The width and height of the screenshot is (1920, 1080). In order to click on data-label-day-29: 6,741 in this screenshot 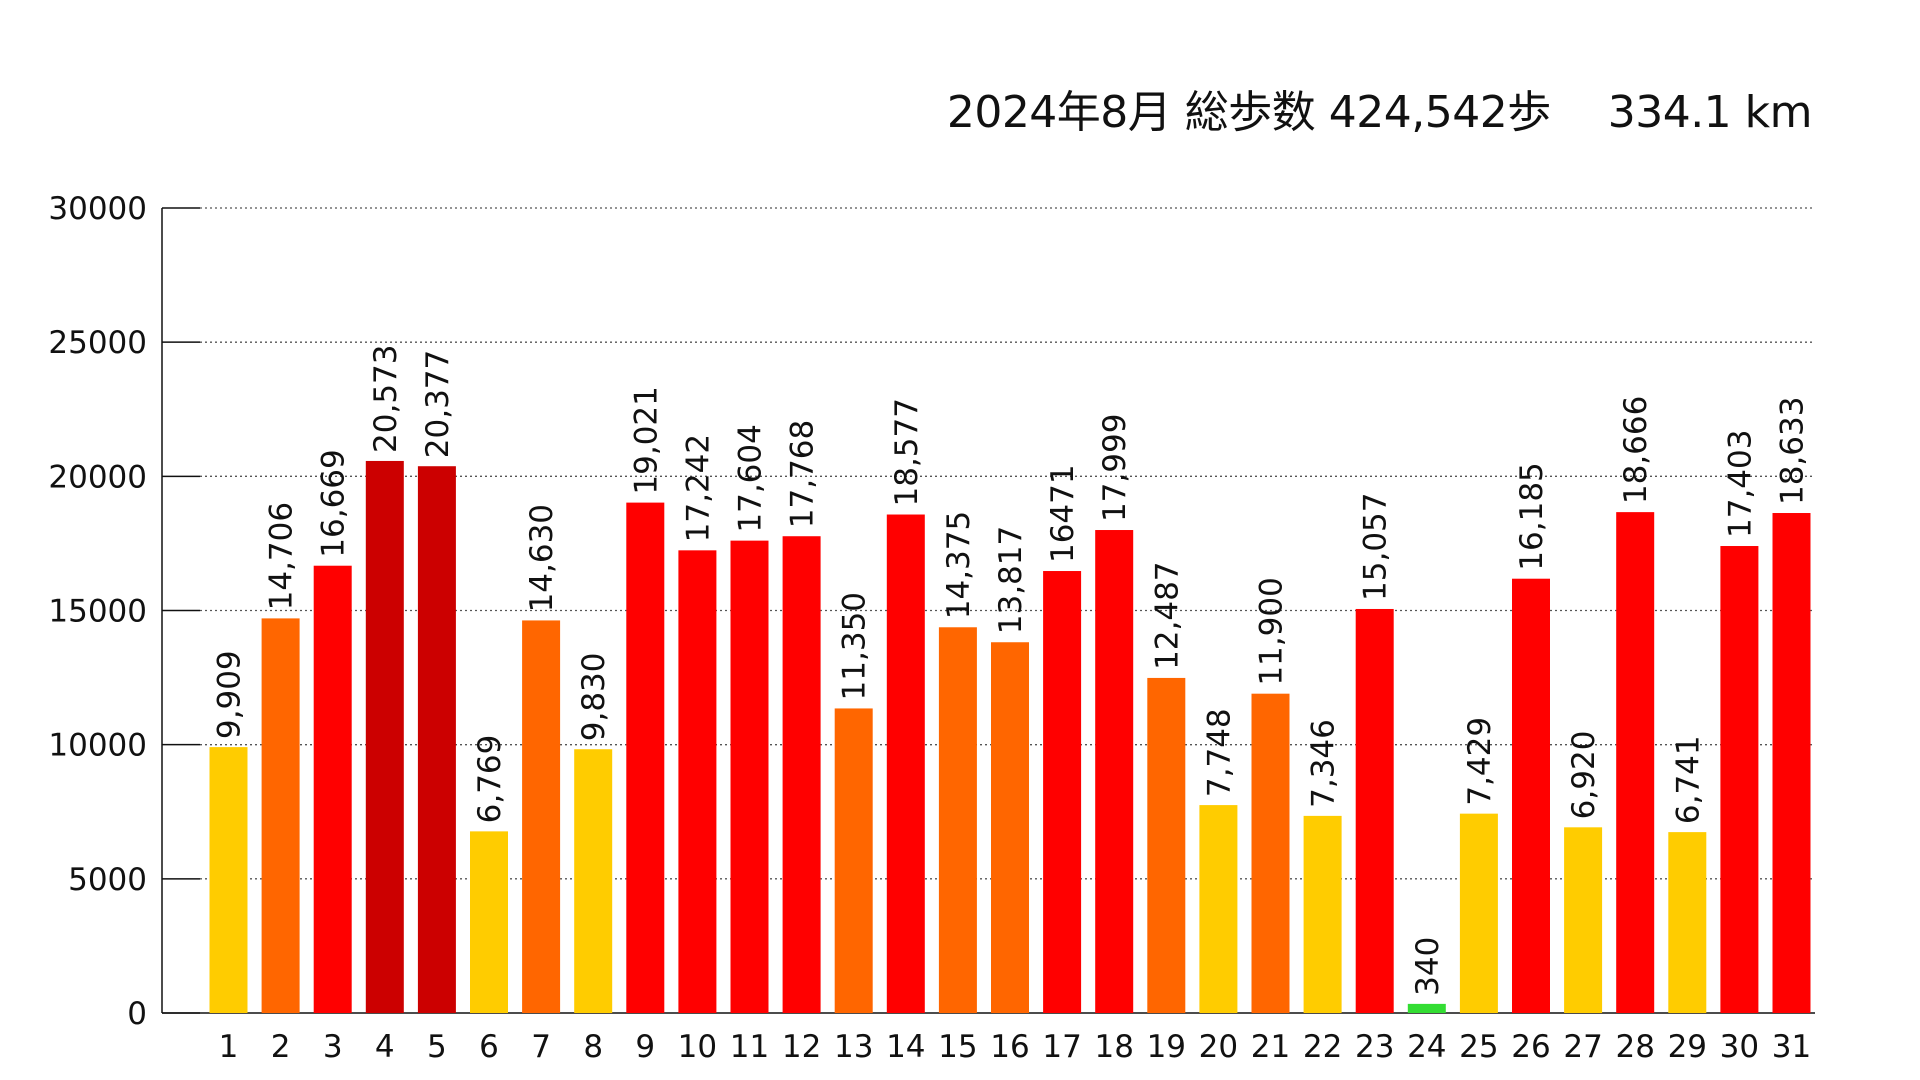, I will do `click(1688, 779)`.